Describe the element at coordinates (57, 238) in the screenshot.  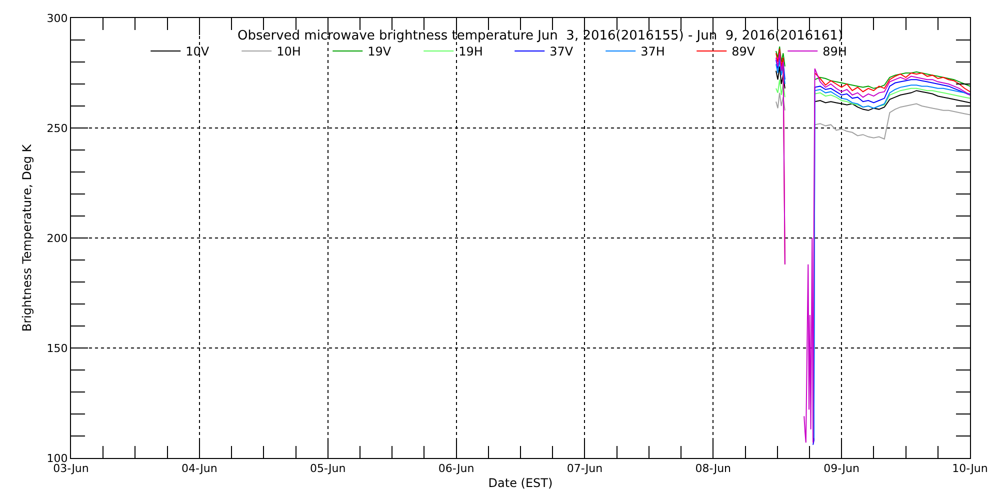
I see `y-tick-label: 200` at that location.